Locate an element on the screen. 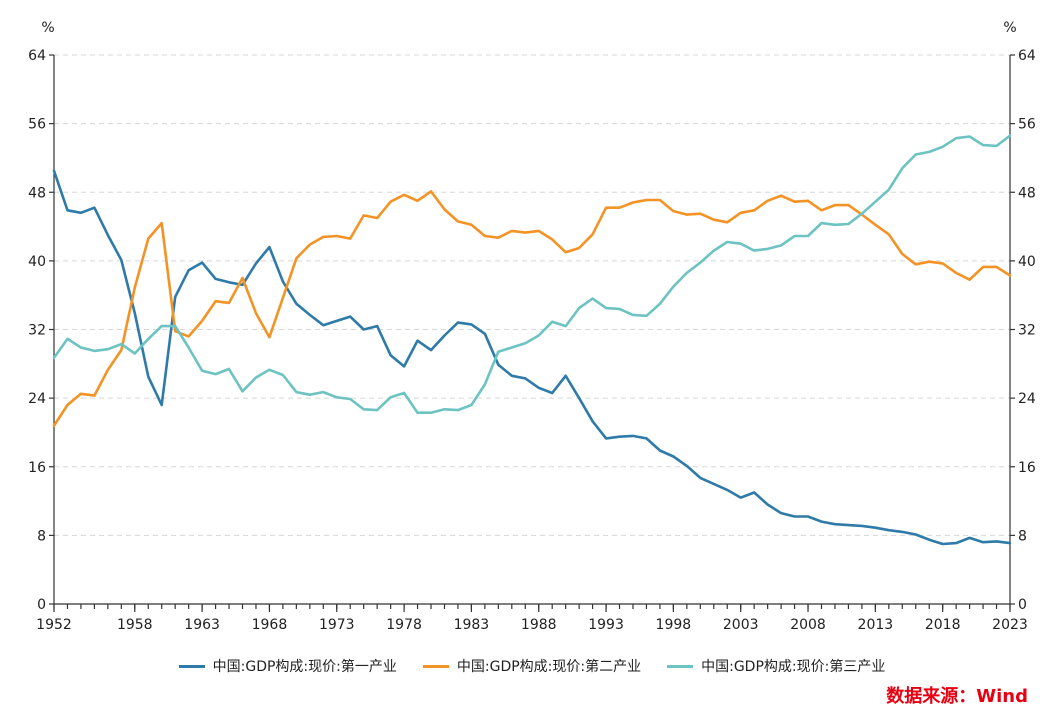 The height and width of the screenshot is (720, 1064). y-tick-label-left: 0 is located at coordinates (41, 605).